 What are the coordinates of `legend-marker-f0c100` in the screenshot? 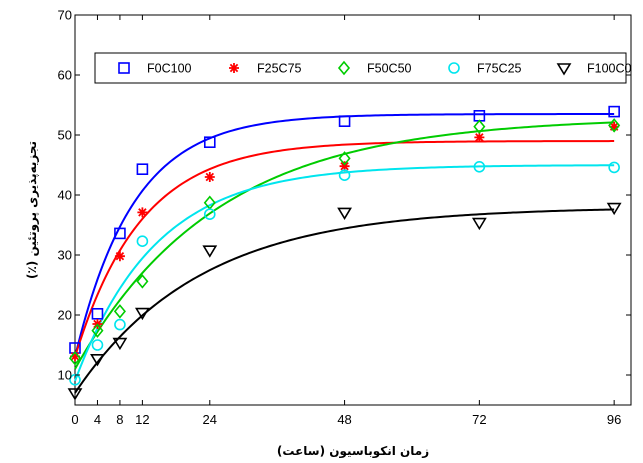 It's located at (124, 68).